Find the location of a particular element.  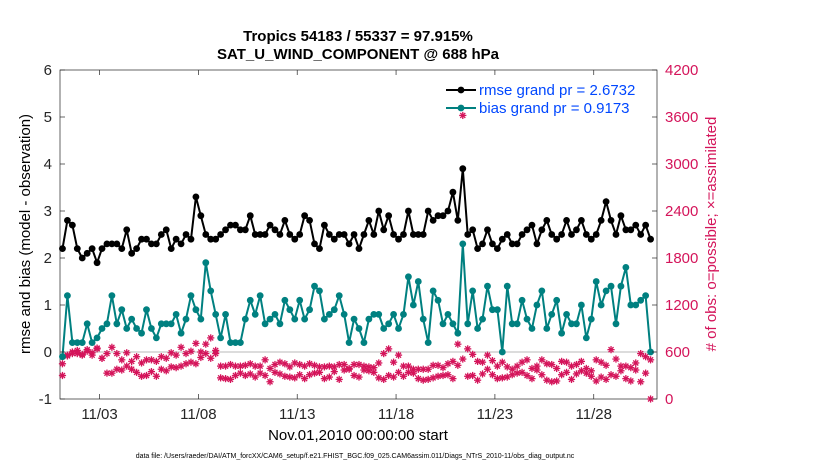

y-tick-label: 2 is located at coordinates (48, 258).